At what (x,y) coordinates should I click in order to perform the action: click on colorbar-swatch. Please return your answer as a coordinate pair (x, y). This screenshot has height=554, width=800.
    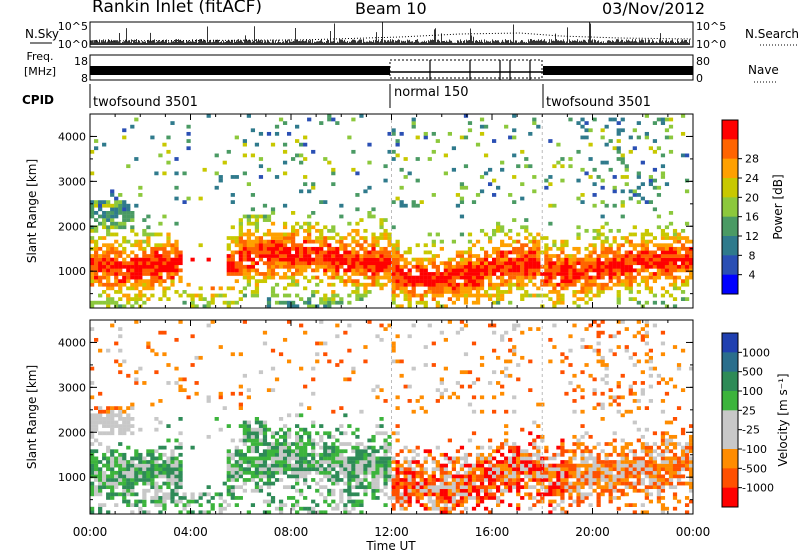
    Looking at the image, I should click on (730, 207).